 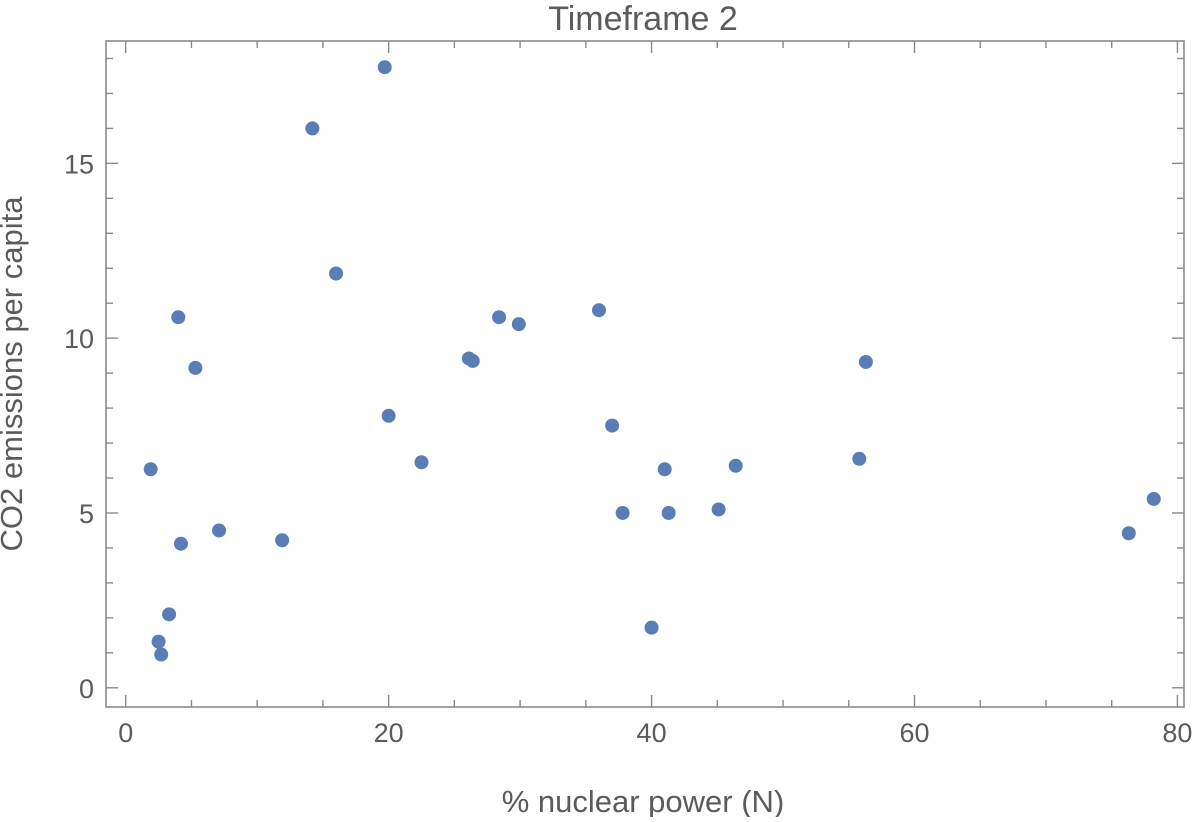 I want to click on x-tick-label: 80, so click(x=1177, y=733).